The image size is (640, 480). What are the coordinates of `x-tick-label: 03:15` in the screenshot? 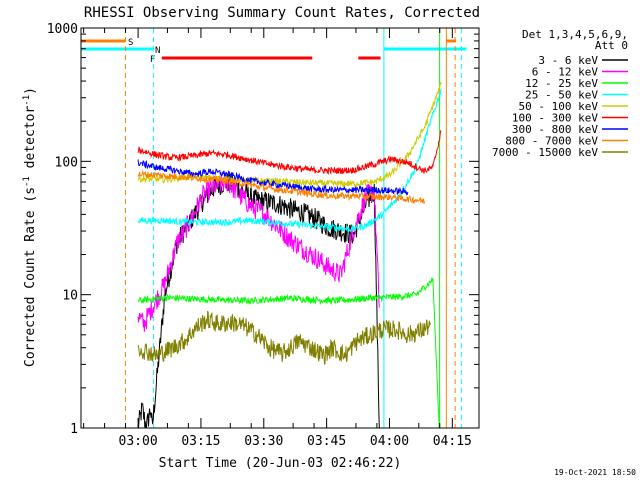 It's located at (200, 441).